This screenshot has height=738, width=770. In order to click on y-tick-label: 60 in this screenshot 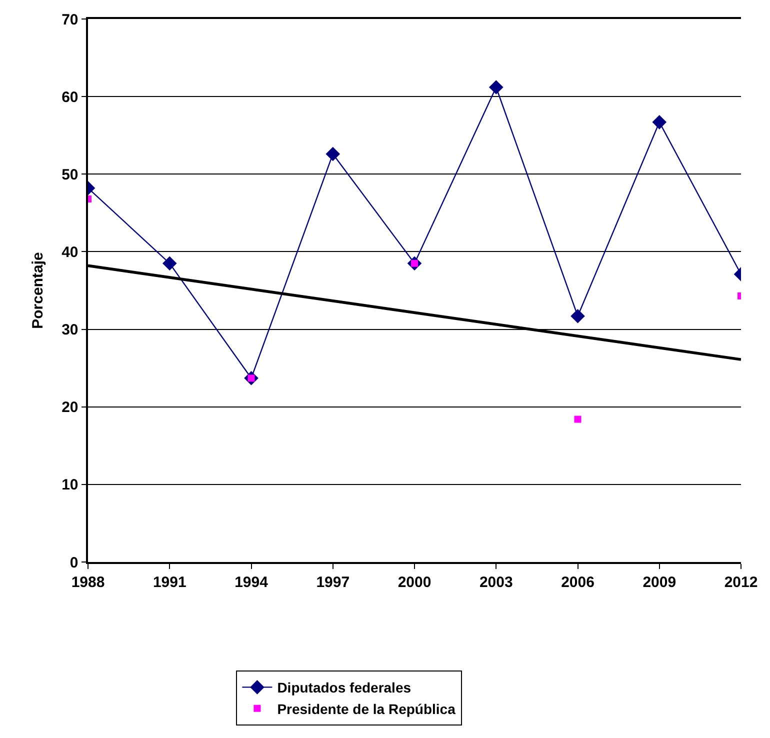, I will do `click(70, 97)`.